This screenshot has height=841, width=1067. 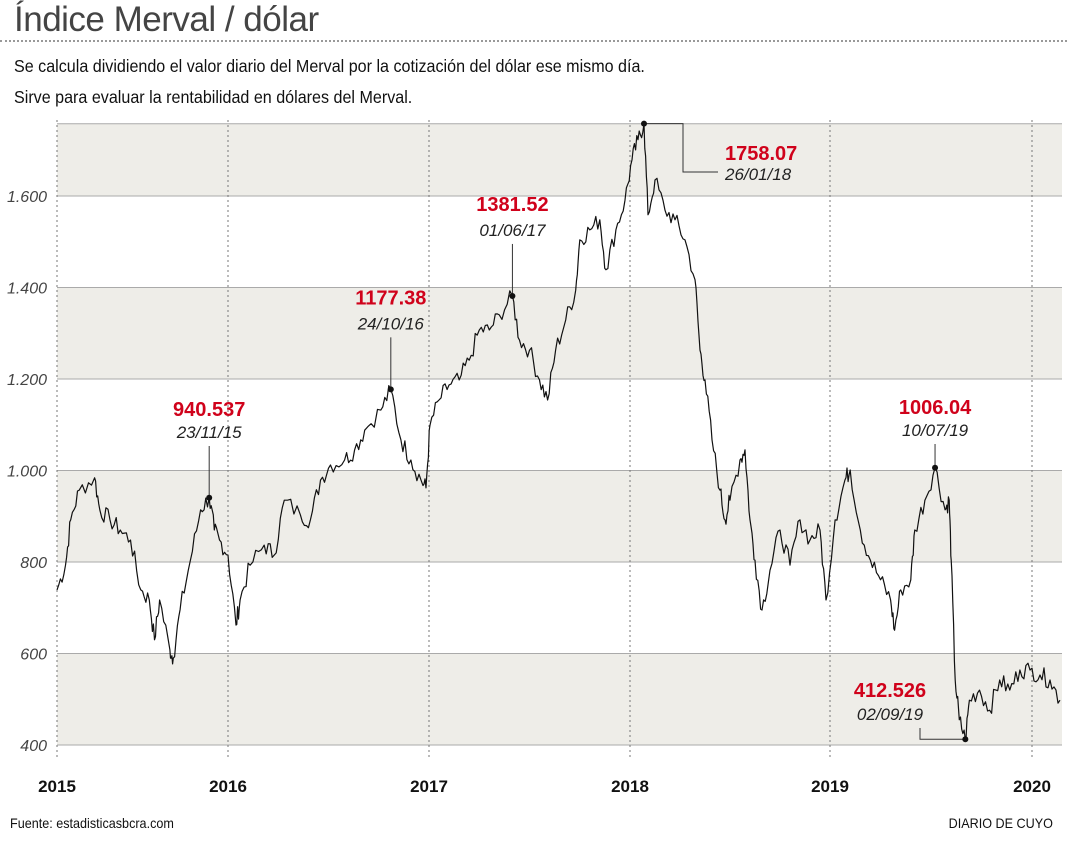 What do you see at coordinates (890, 714) in the screenshot?
I see `annotation-date: 02/09/19` at bounding box center [890, 714].